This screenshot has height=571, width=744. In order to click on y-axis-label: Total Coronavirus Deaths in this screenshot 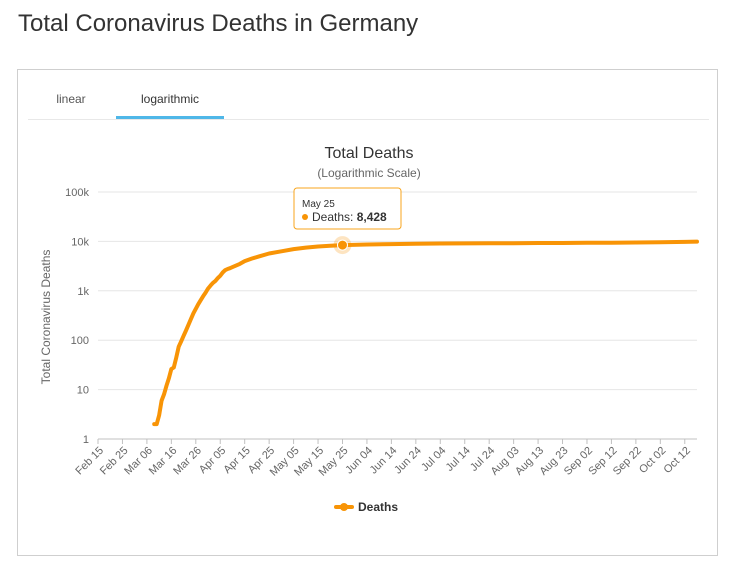, I will do `click(46, 317)`.